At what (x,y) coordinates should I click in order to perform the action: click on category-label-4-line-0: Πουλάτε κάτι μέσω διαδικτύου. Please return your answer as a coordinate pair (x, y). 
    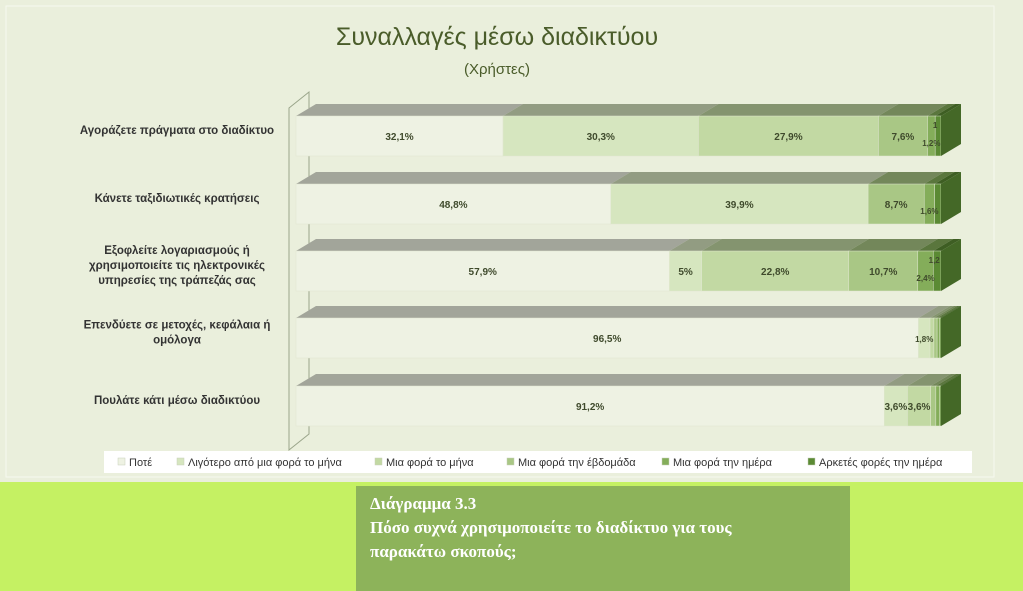
    Looking at the image, I should click on (177, 401).